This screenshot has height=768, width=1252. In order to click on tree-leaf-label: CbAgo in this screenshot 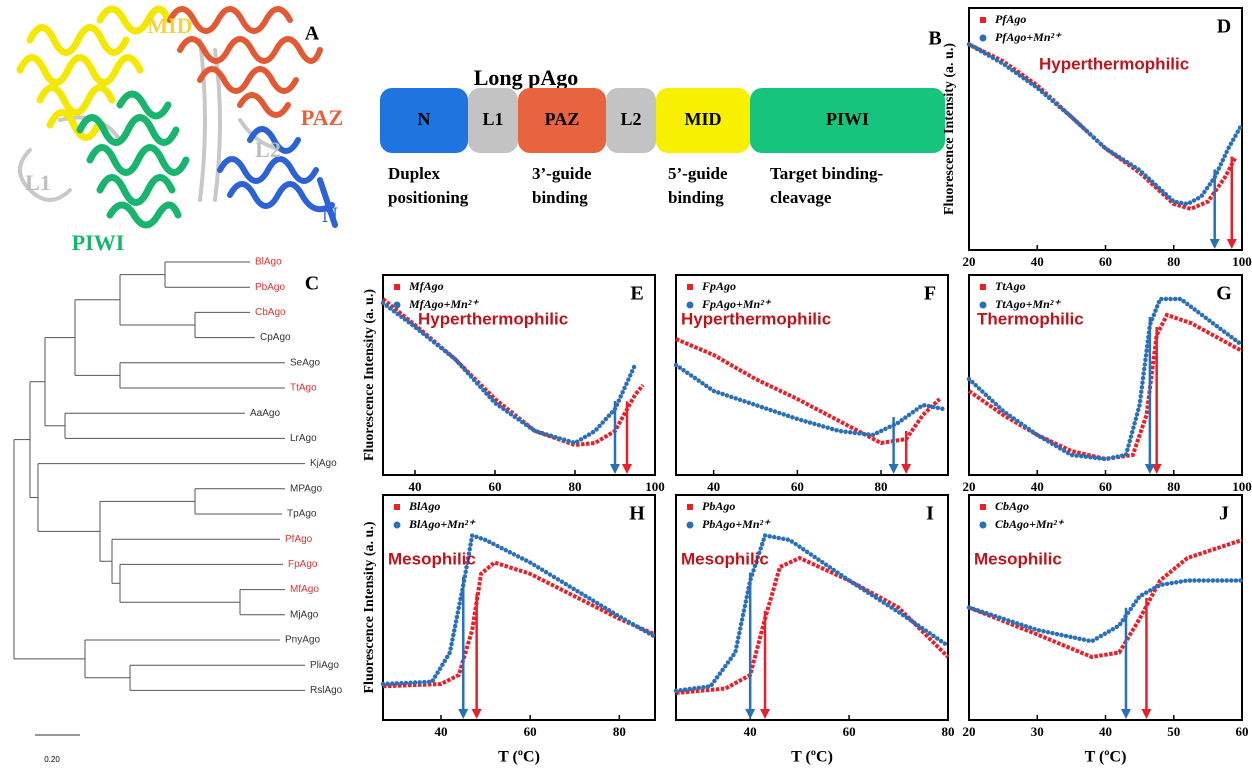, I will do `click(270, 312)`.